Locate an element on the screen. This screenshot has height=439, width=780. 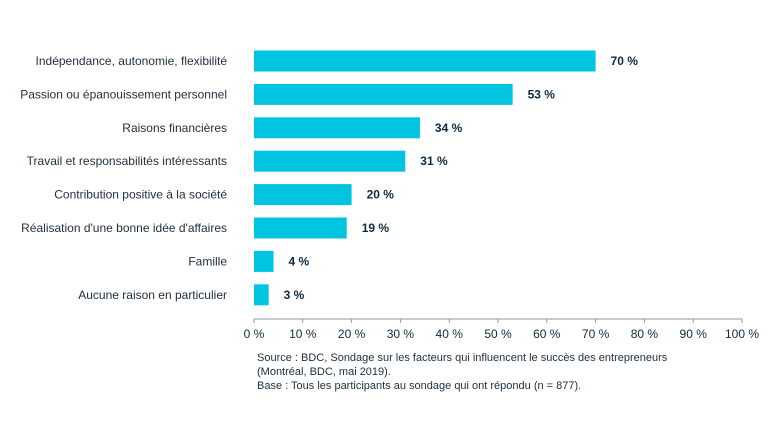
category-label: Réalisation d'une bonne idée d'affaires is located at coordinates (124, 228).